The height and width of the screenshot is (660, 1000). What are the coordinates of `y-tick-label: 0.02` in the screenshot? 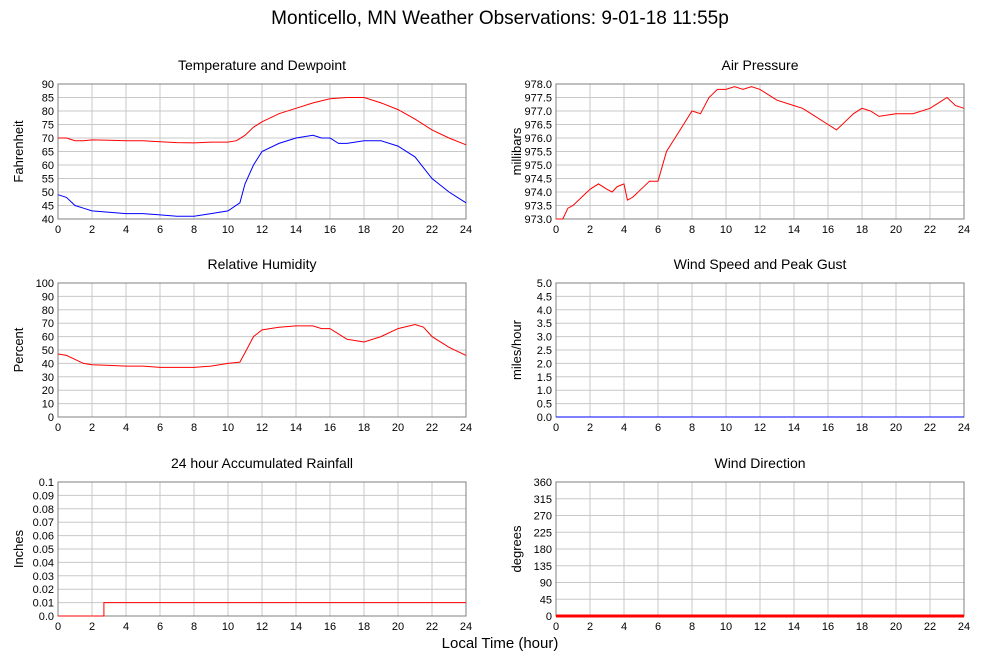 It's located at (43, 590).